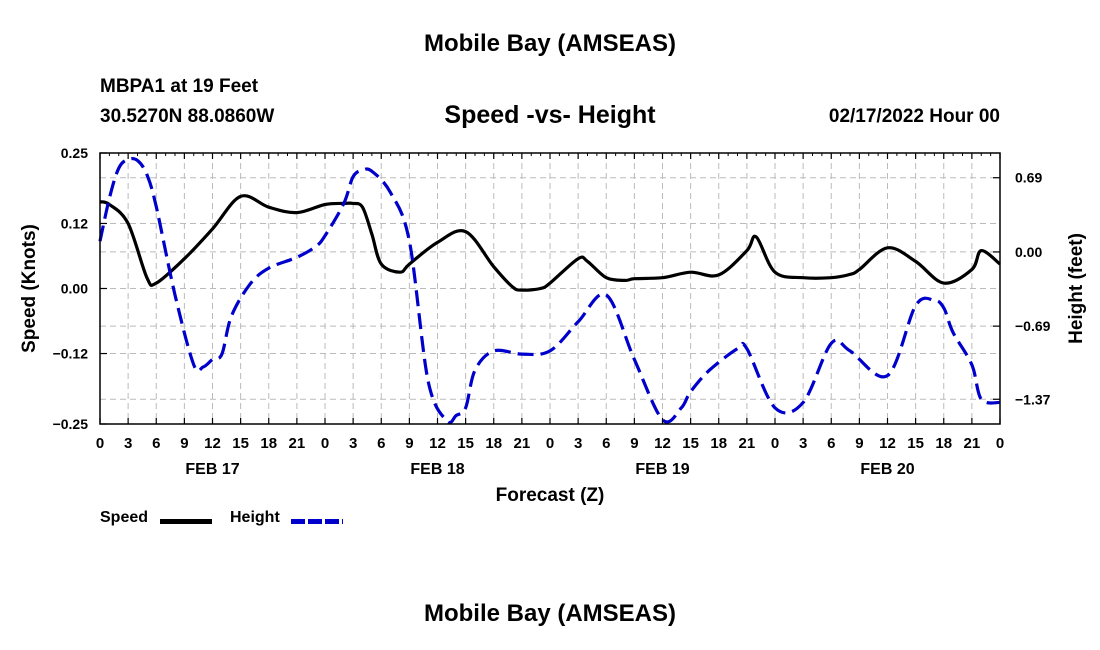 The height and width of the screenshot is (650, 1100). I want to click on chart-title: Speed -vs- Height, so click(550, 115).